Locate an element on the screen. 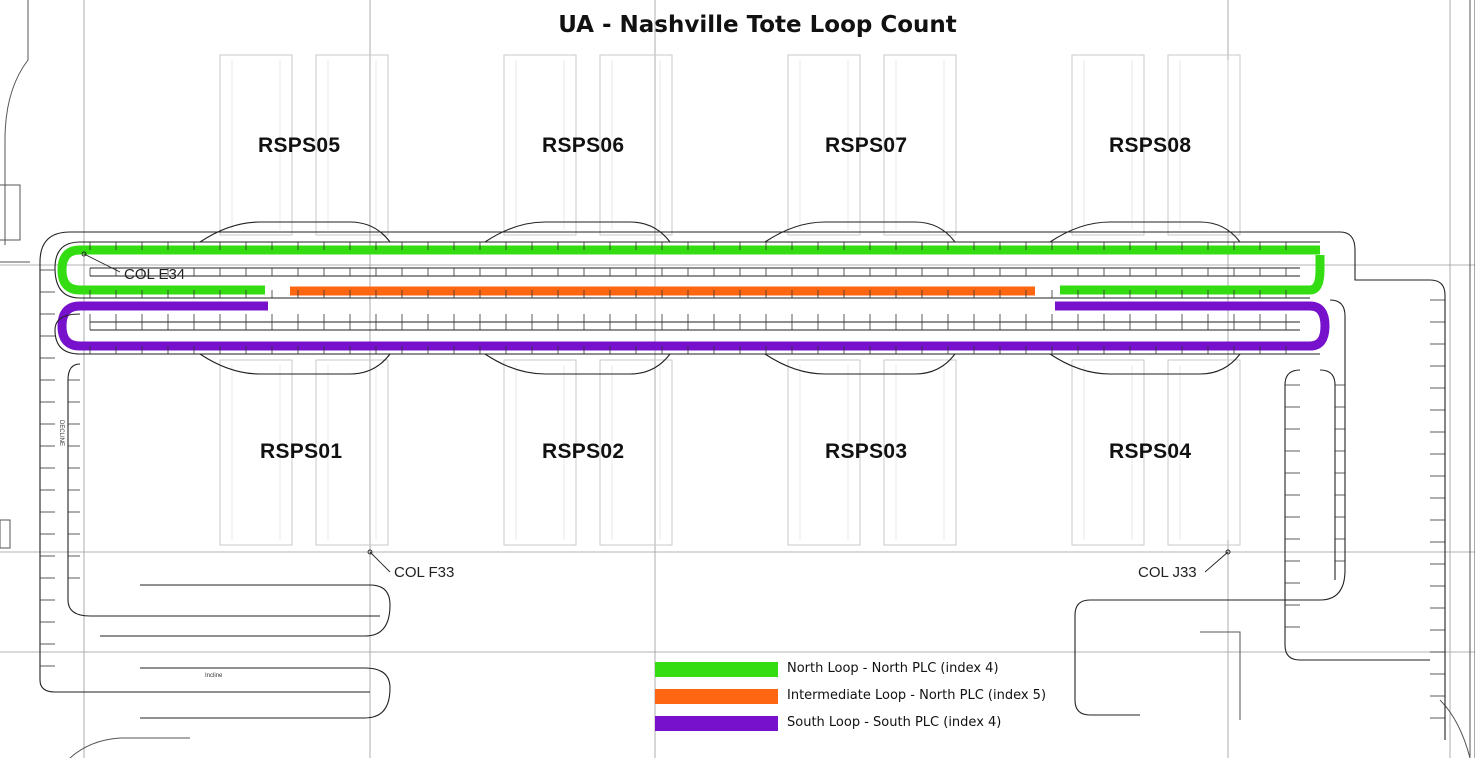 This screenshot has height=758, width=1475. legend-label-intermediate-loop: Intermediate Loop - North PLC (index 5) is located at coordinates (917, 695).